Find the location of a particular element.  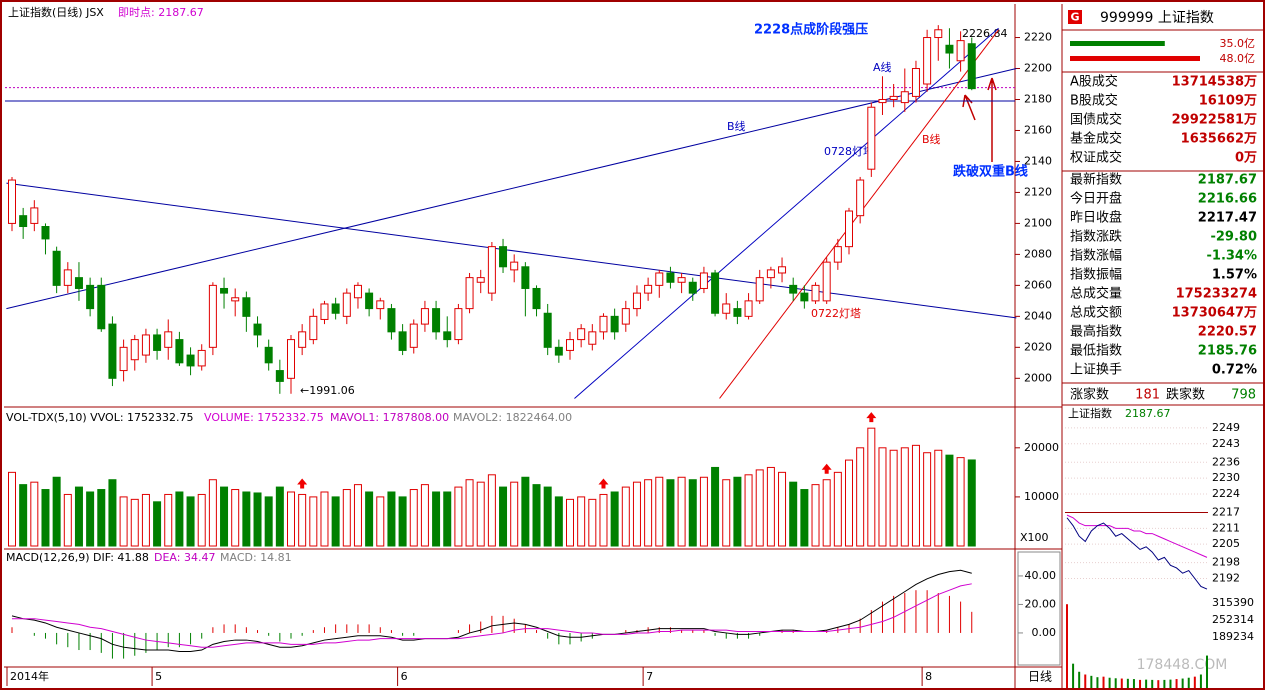

y-tick-label: 2140 is located at coordinates (1038, 160).